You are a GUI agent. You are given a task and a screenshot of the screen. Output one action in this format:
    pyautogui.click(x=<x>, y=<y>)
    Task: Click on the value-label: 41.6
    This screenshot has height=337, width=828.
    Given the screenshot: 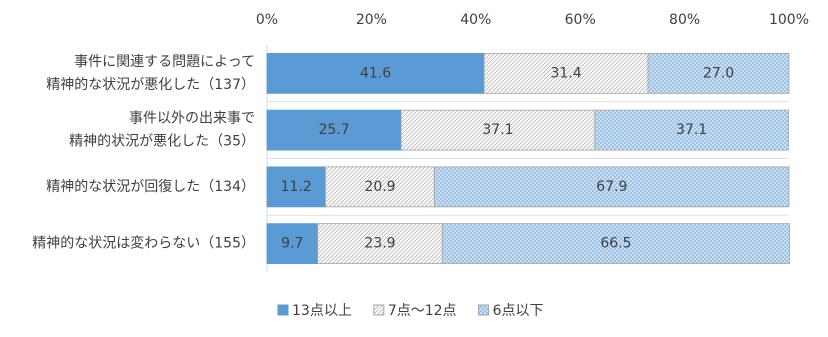 What is the action you would take?
    pyautogui.click(x=375, y=73)
    